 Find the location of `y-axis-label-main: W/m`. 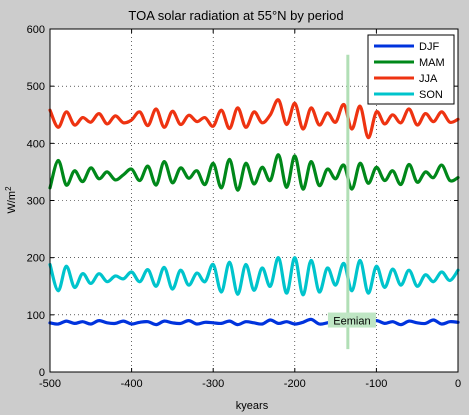

y-axis-label-main: W/m is located at coordinates (12, 202).